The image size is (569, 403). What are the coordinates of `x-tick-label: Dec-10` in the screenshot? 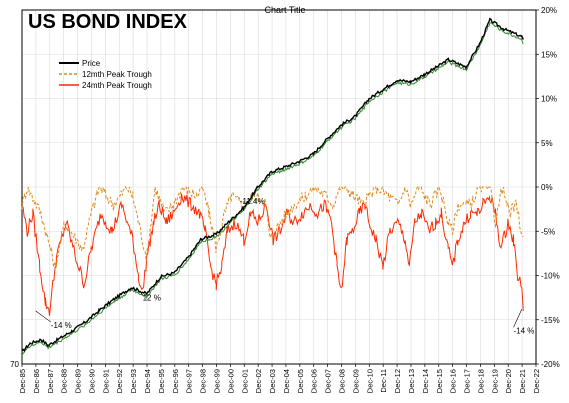 It's located at (369, 381).